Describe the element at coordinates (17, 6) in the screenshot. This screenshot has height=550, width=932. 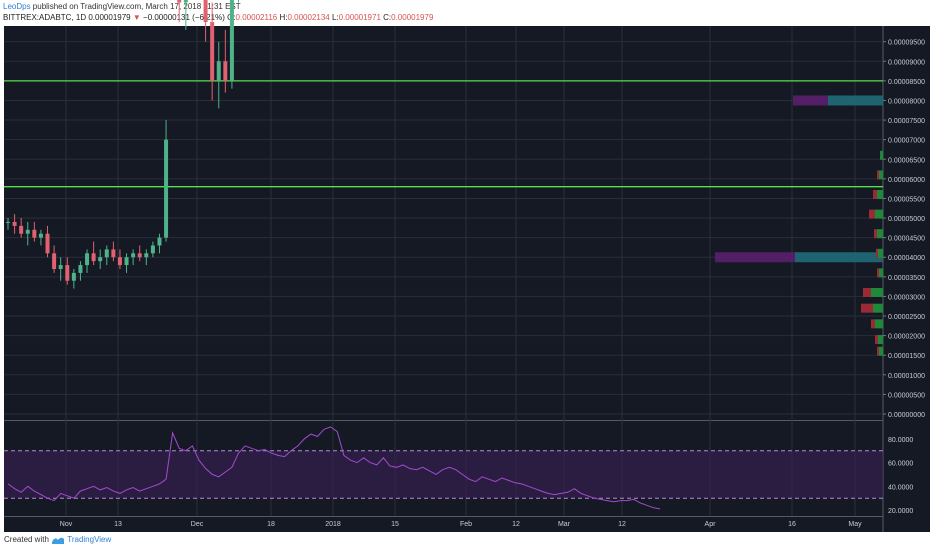
I see `author-link: LeoDps` at that location.